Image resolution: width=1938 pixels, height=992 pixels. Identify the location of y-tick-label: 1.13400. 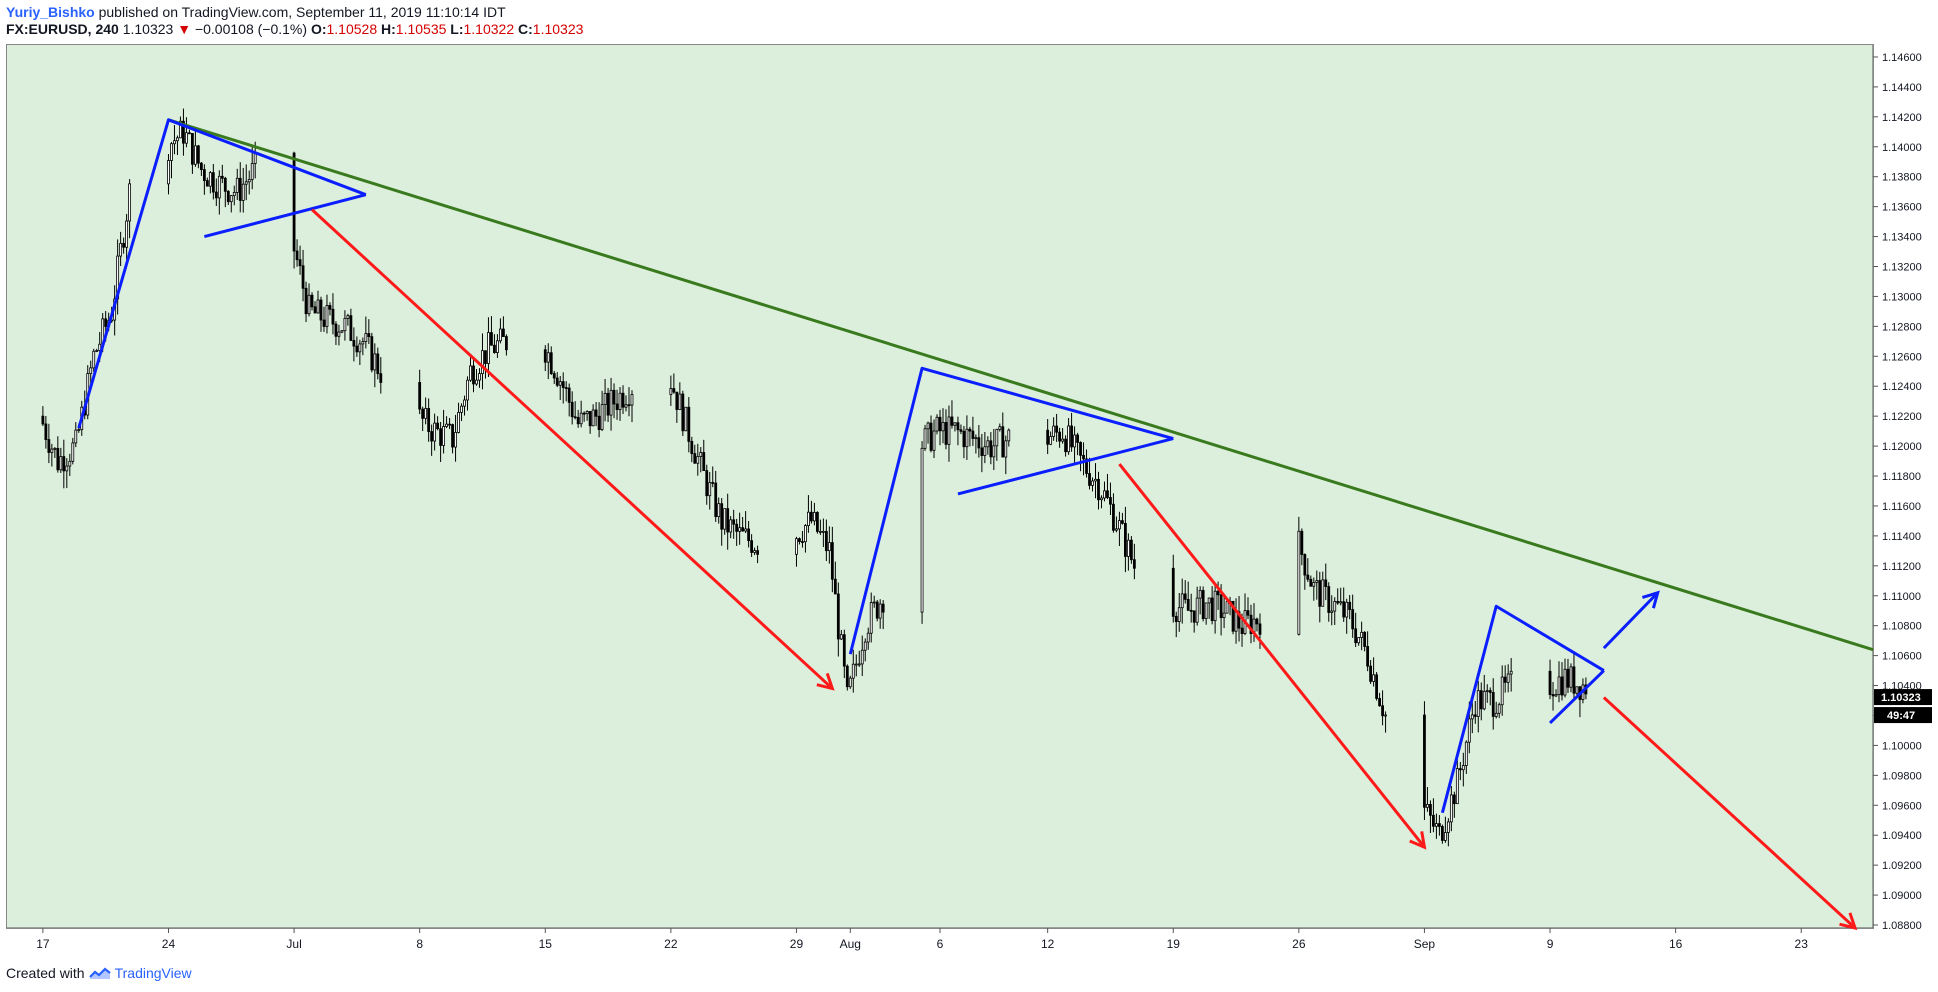
(1902, 238).